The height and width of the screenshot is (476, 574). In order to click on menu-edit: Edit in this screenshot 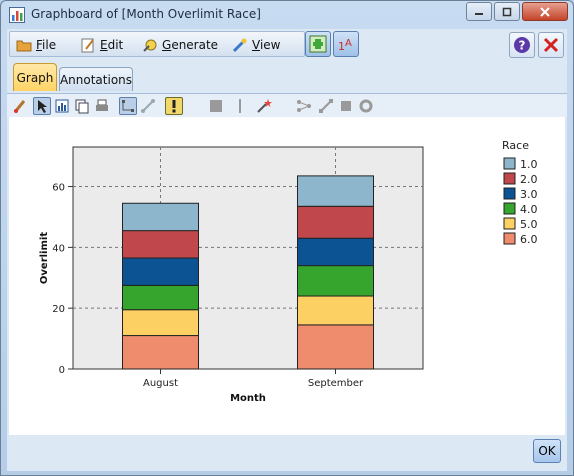, I will do `click(101, 45)`.